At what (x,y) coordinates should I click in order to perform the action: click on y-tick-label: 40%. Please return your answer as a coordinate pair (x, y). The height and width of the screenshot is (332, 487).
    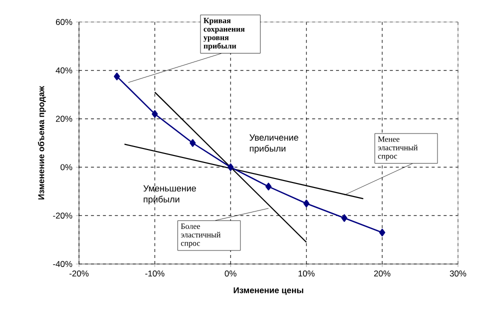
    Looking at the image, I should click on (64, 70).